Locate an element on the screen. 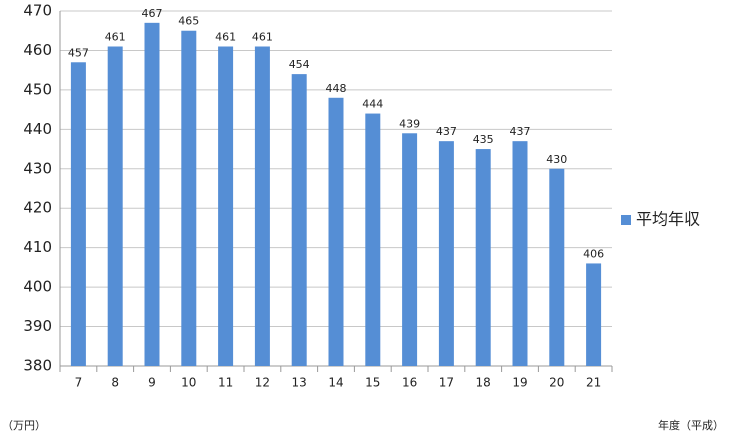 Image resolution: width=730 pixels, height=439 pixels. x-tick-label: 19 is located at coordinates (519, 383).